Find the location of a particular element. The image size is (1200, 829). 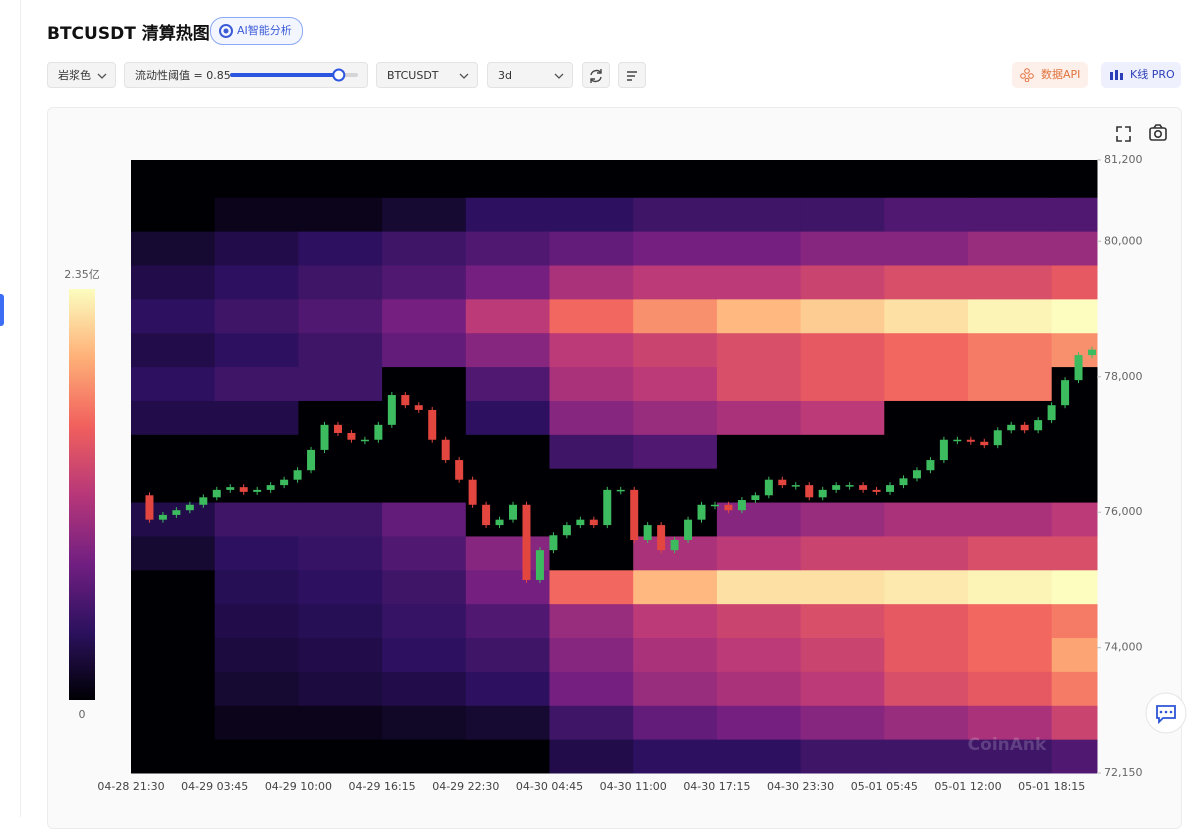

symbol-select: BTCUSDT is located at coordinates (427, 75).